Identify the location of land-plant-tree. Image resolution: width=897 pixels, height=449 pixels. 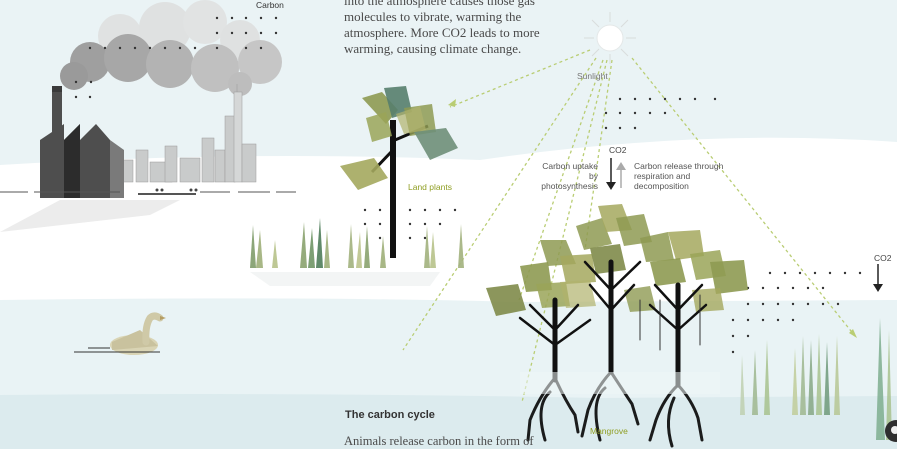
(399, 172).